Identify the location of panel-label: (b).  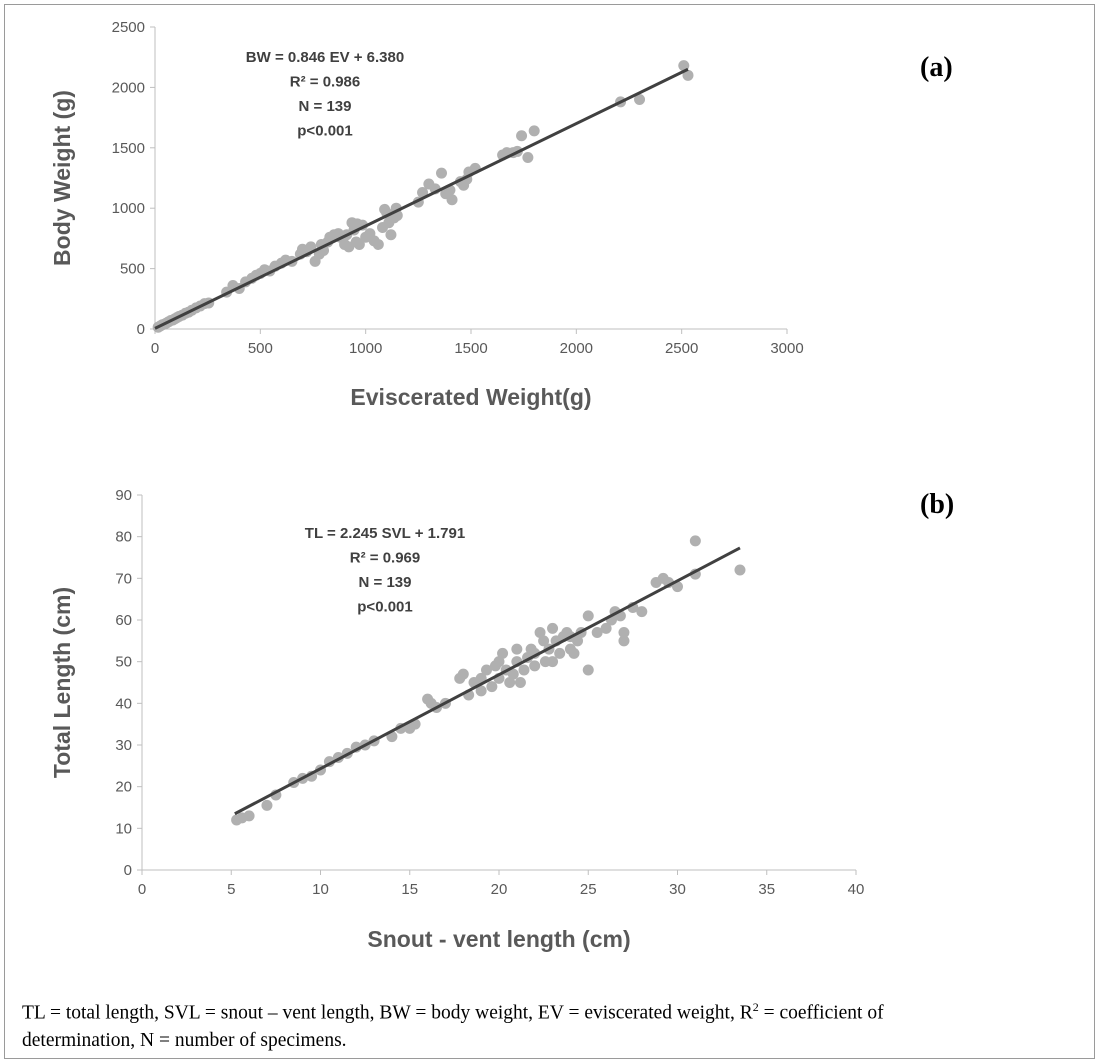
(937, 504).